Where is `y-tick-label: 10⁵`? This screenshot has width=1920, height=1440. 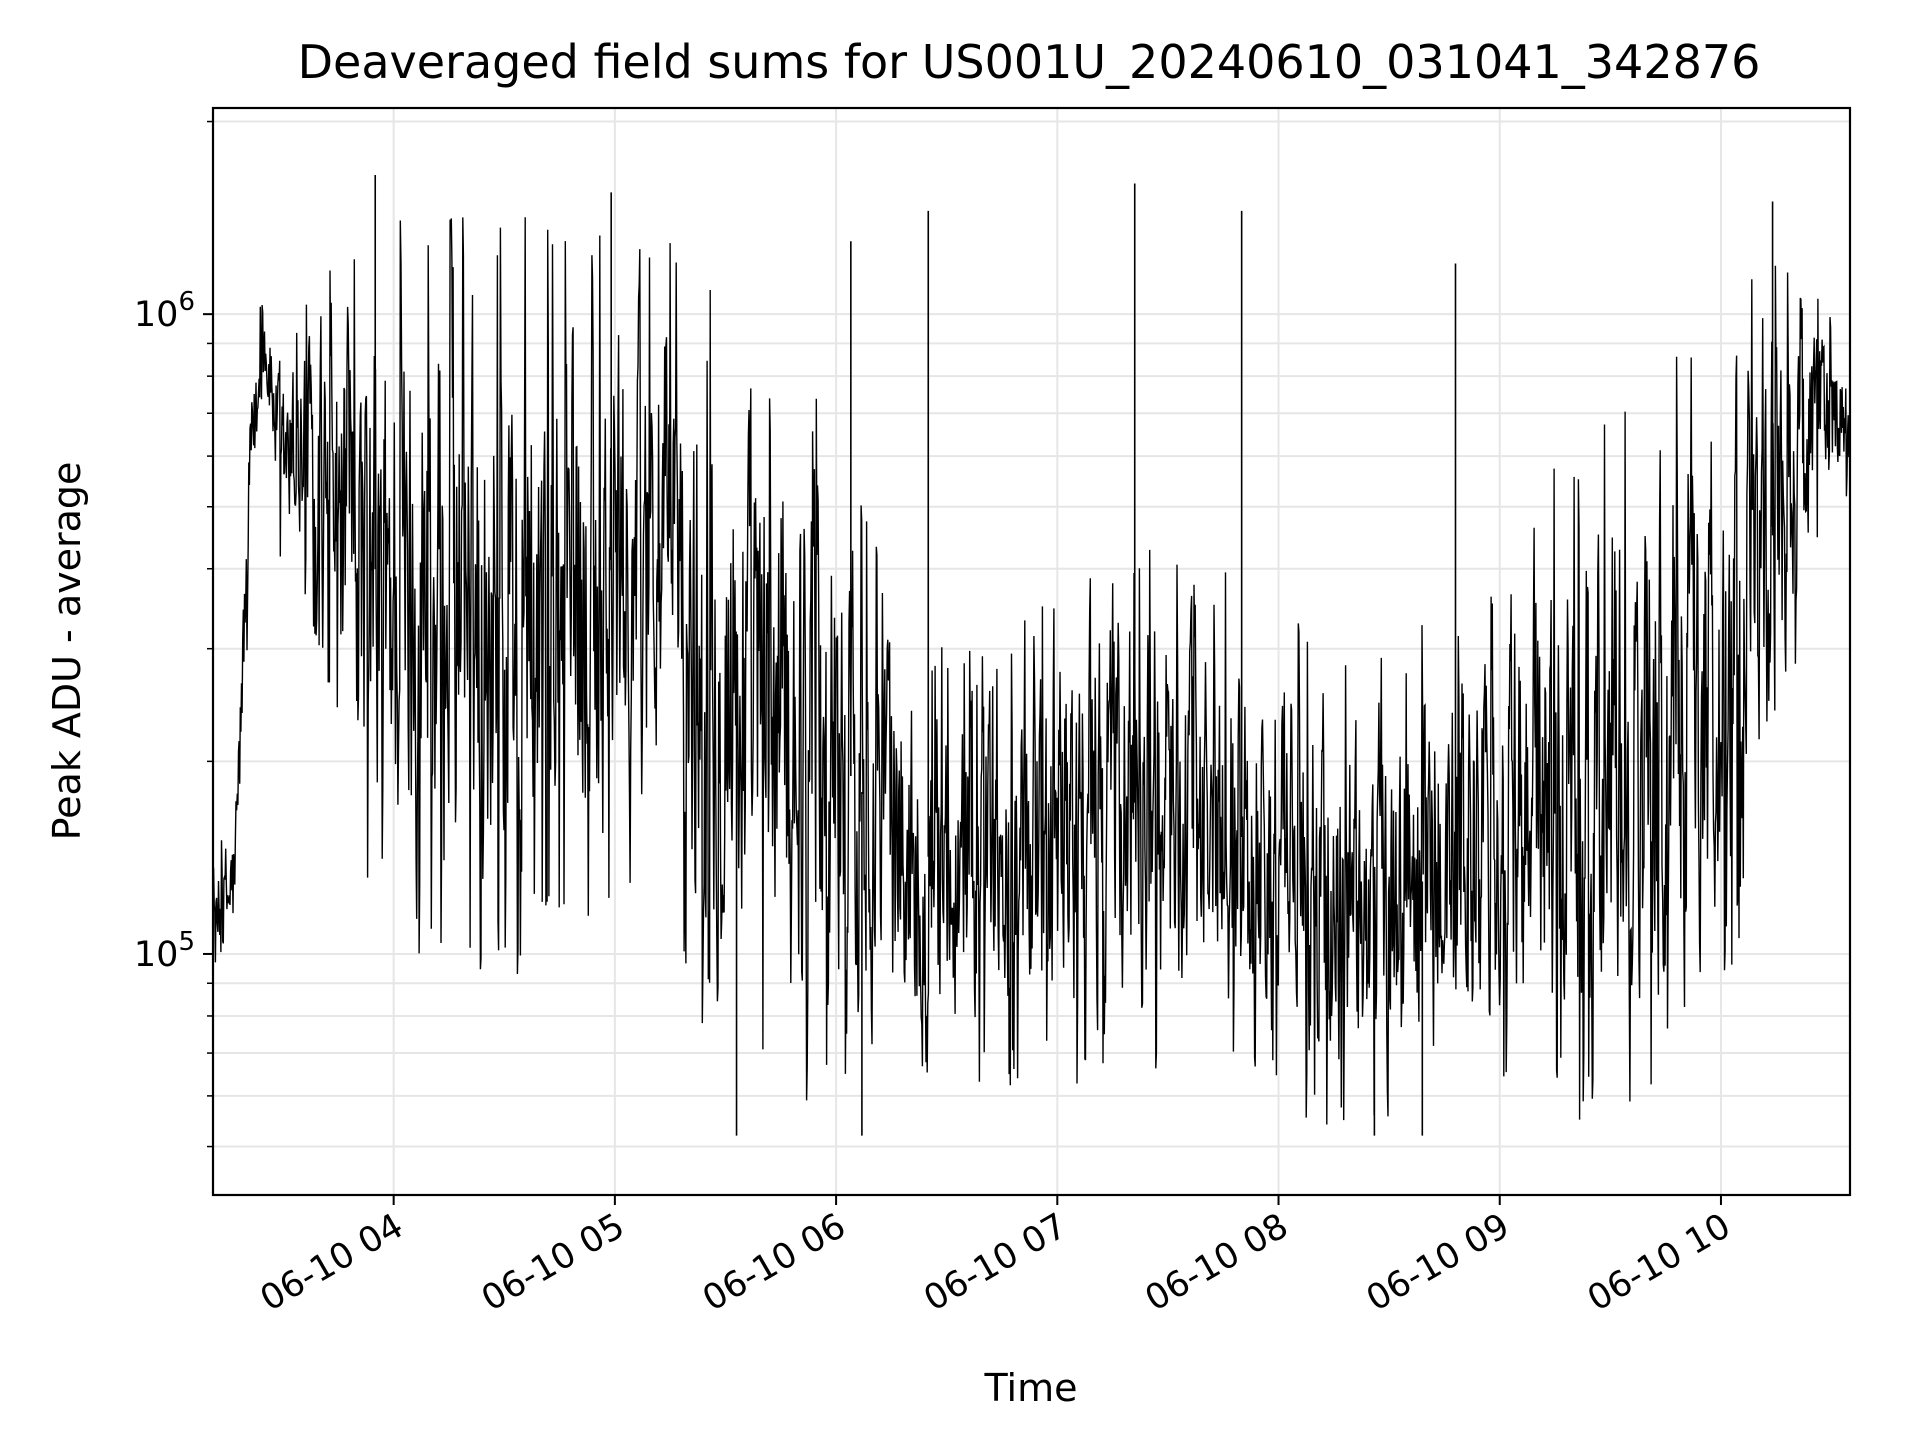 y-tick-label: 10⁵ is located at coordinates (164, 951).